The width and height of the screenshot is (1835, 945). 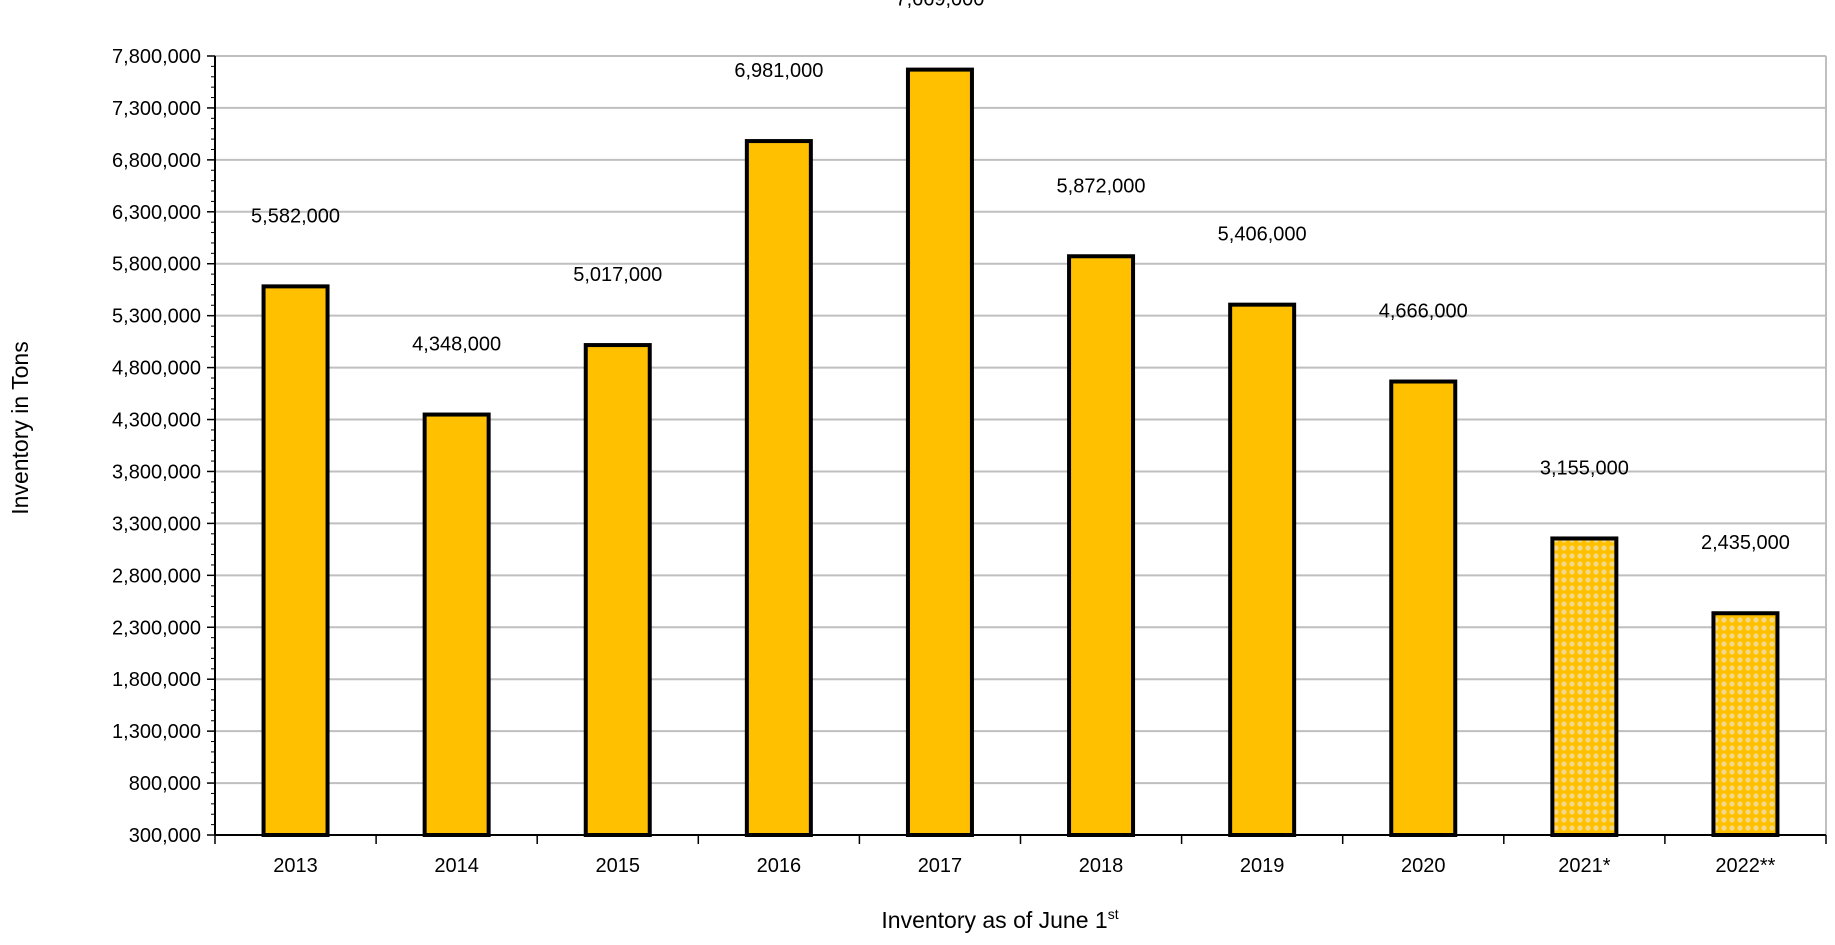 What do you see at coordinates (939, 5) in the screenshot?
I see `data-label-2017: 7,669,000` at bounding box center [939, 5].